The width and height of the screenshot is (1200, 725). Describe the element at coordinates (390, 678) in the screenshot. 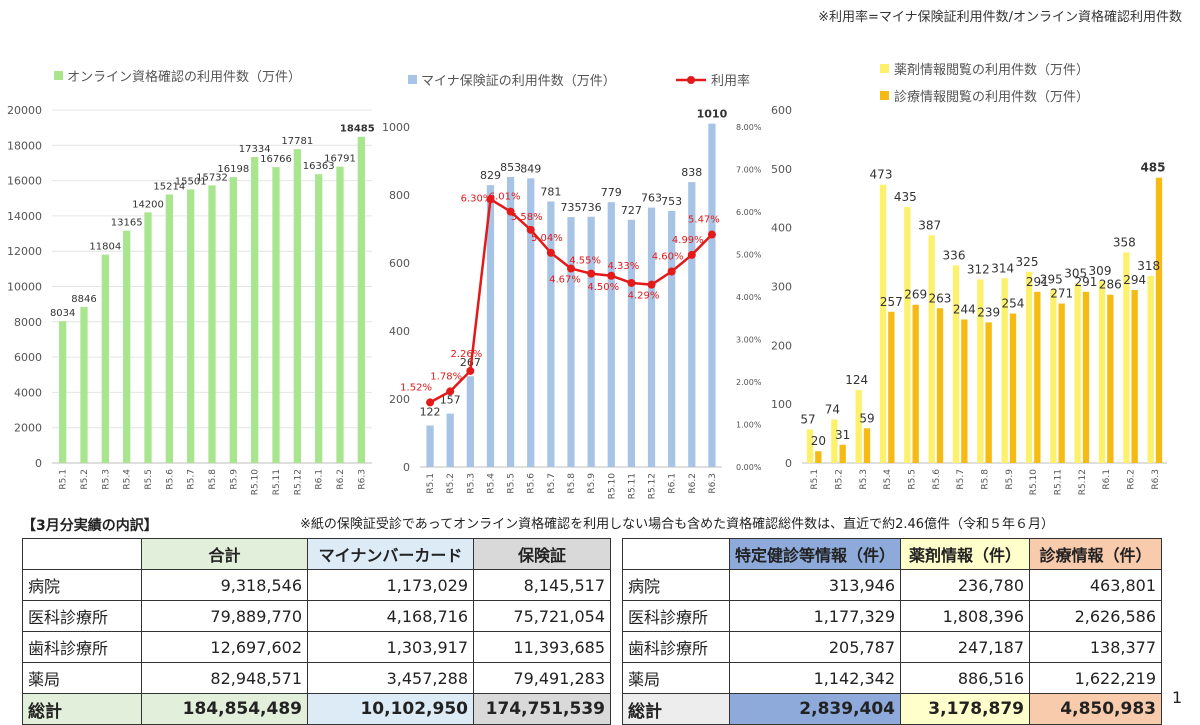

I see `cell-value: 3,457,288` at that location.